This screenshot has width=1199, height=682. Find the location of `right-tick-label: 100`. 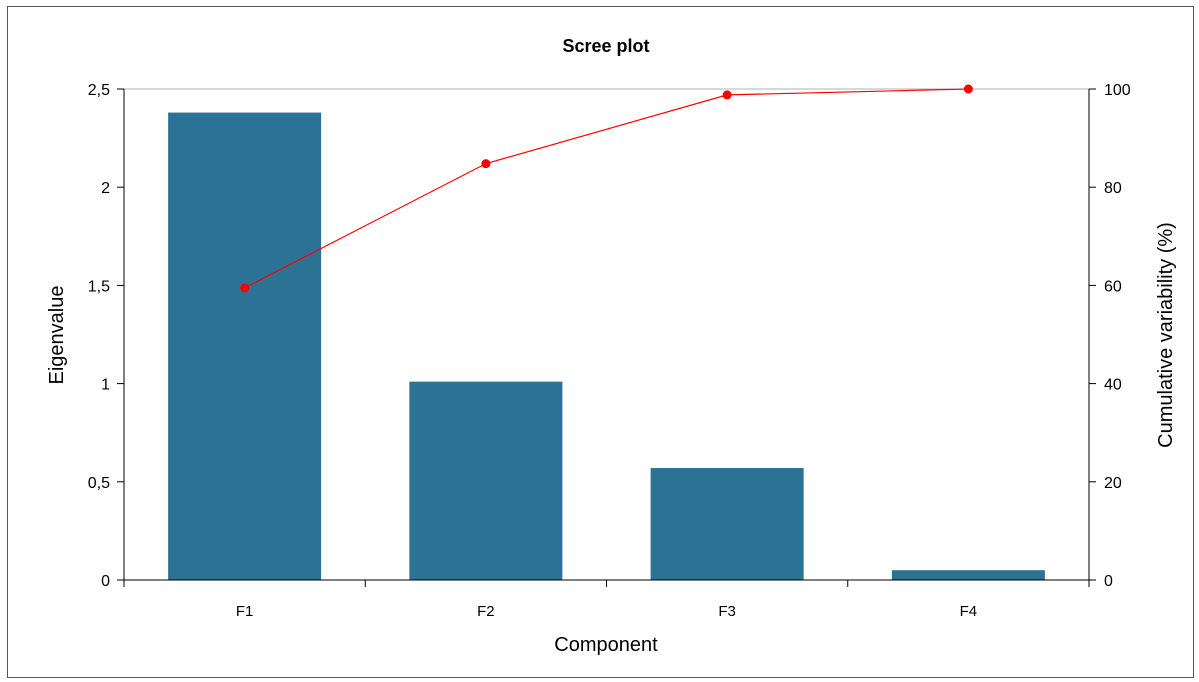

right-tick-label: 100 is located at coordinates (1117, 90).